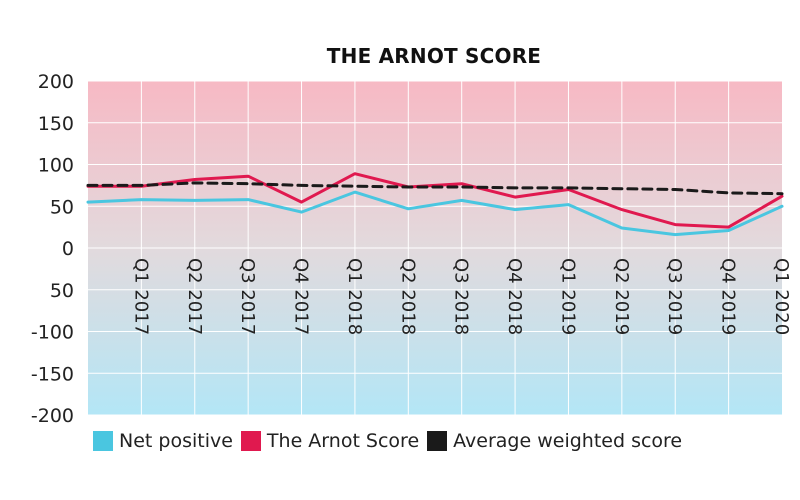 The height and width of the screenshot is (500, 800). What do you see at coordinates (567, 296) in the screenshot?
I see `x-tick-label: Q1 2019` at bounding box center [567, 296].